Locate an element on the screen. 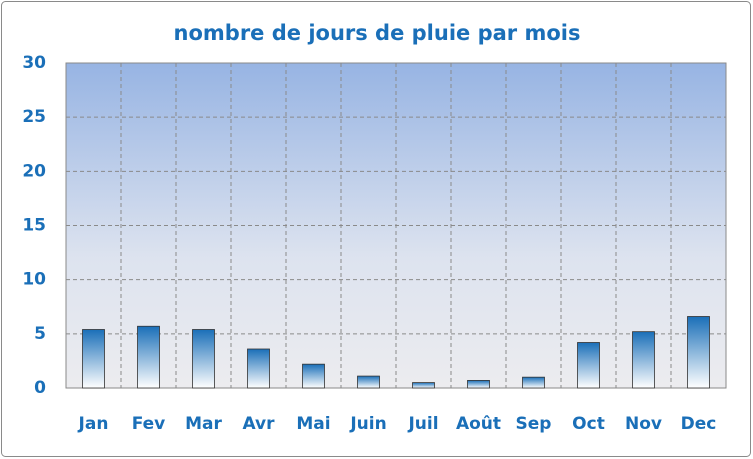 This screenshot has width=753, height=459. y-tick-label: 25 is located at coordinates (34, 117).